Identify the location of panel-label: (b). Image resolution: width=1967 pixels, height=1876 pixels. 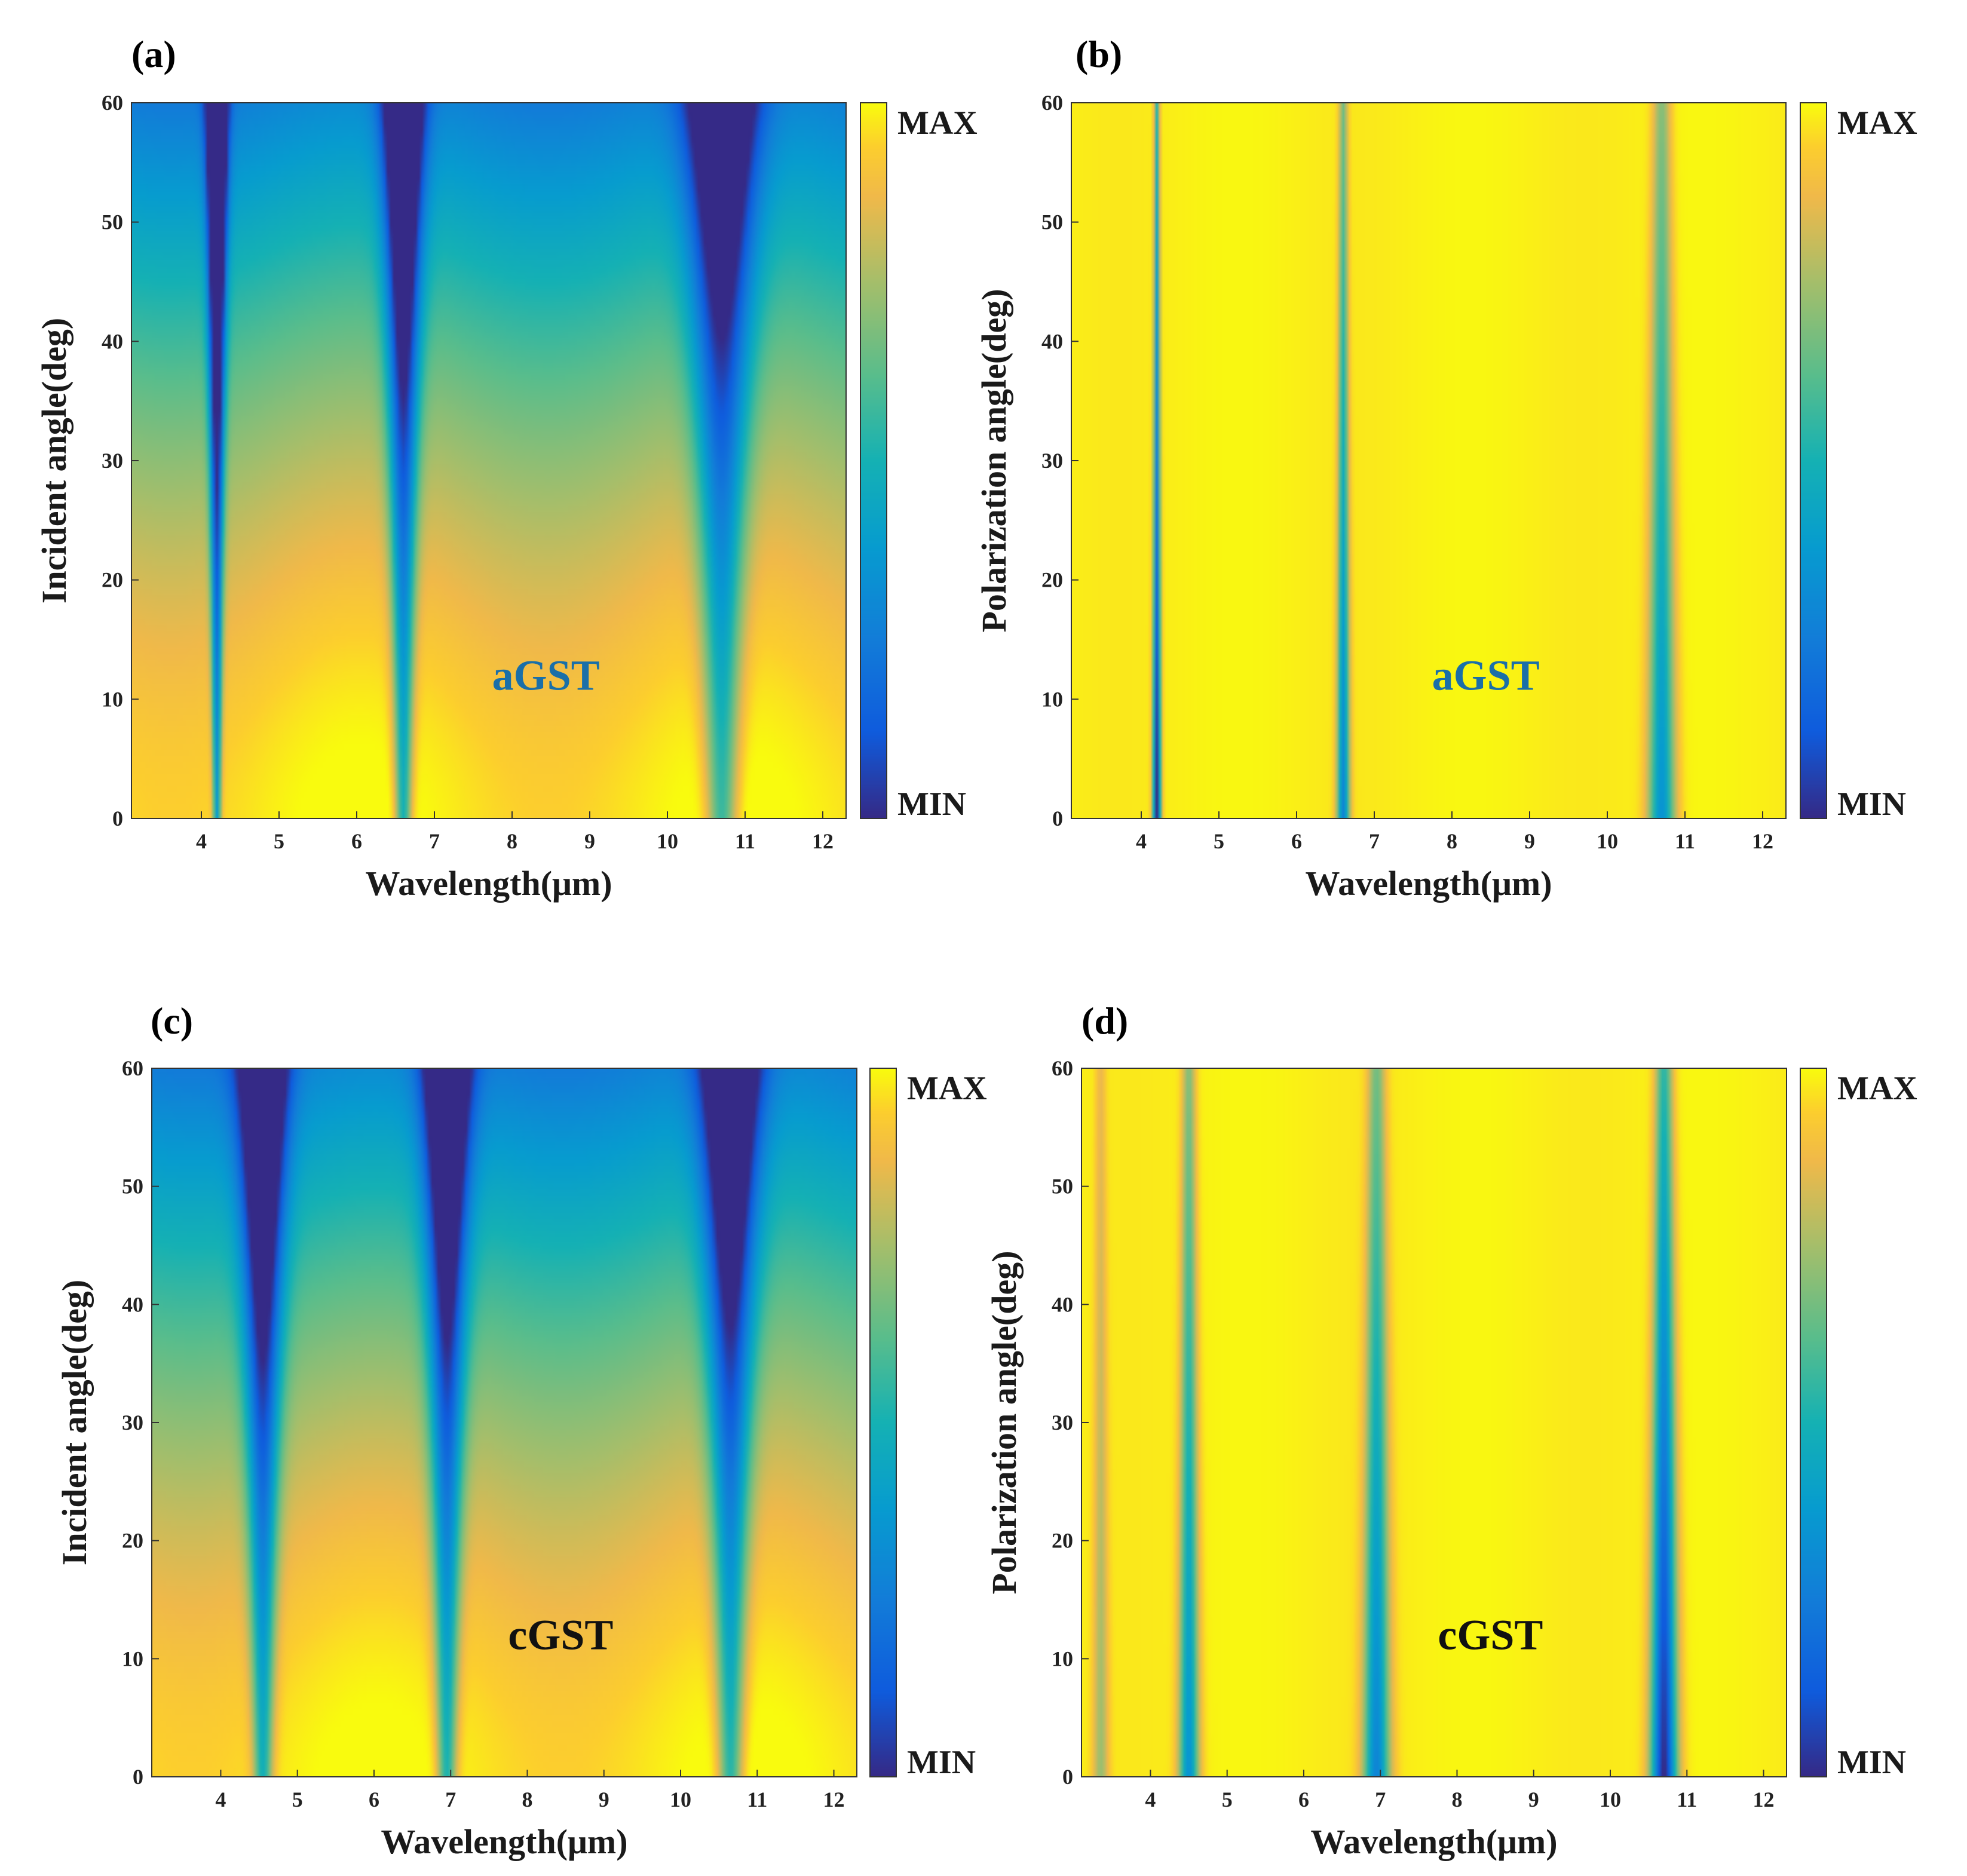
(1099, 54).